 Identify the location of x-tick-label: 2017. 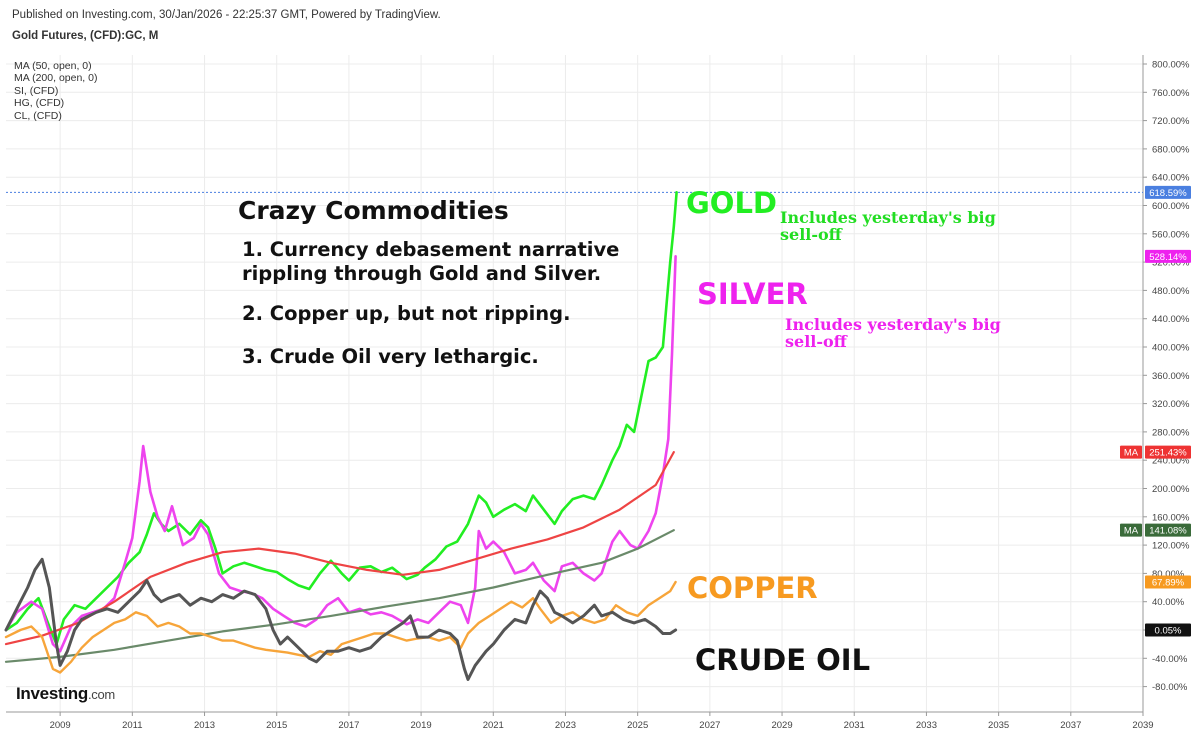
(348, 725).